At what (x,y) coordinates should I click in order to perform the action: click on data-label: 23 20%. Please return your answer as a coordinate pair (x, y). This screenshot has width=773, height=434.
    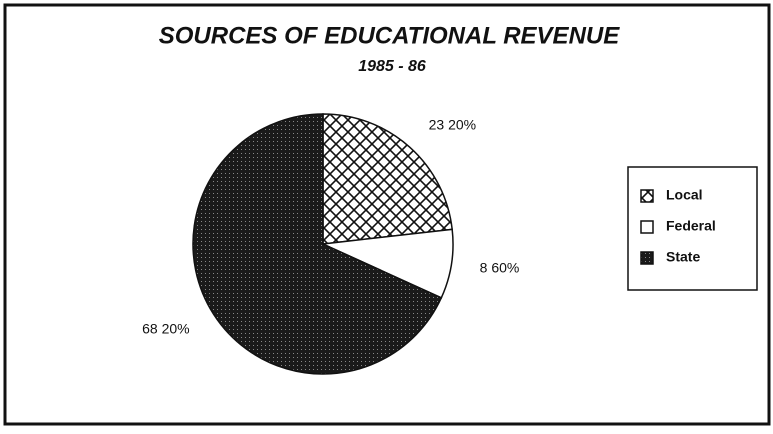
    Looking at the image, I should click on (452, 124).